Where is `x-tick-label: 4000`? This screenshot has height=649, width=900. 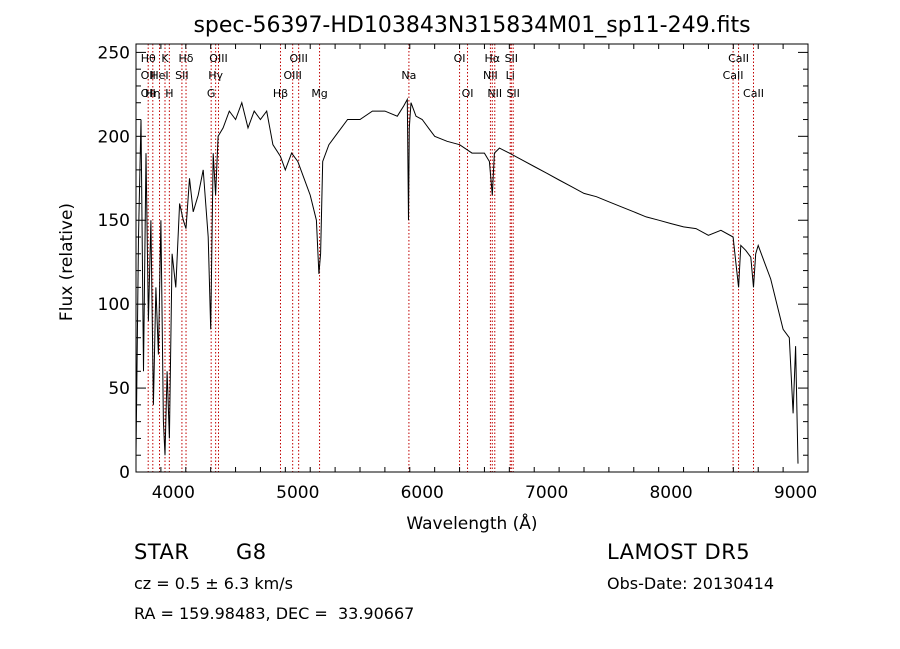
x-tick-label: 4000 is located at coordinates (173, 493).